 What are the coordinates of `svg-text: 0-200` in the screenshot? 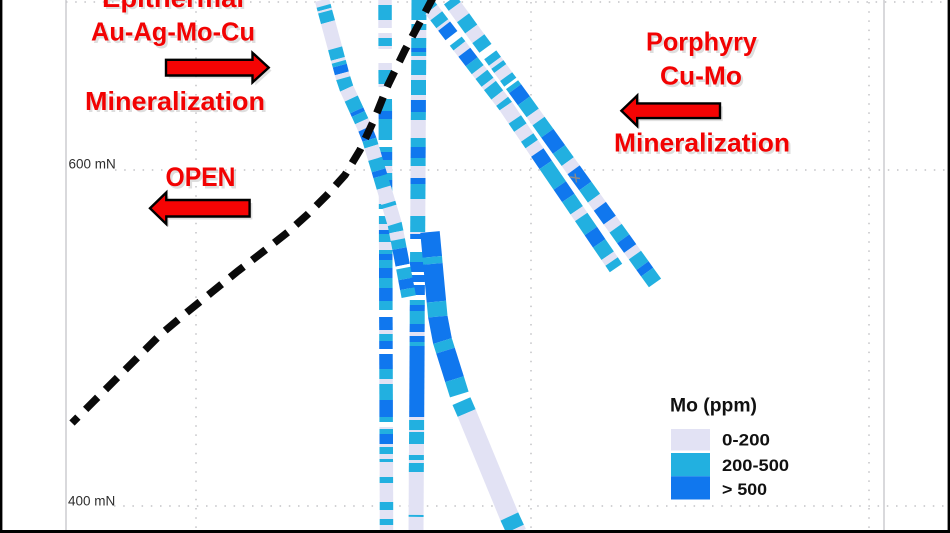 It's located at (746, 440).